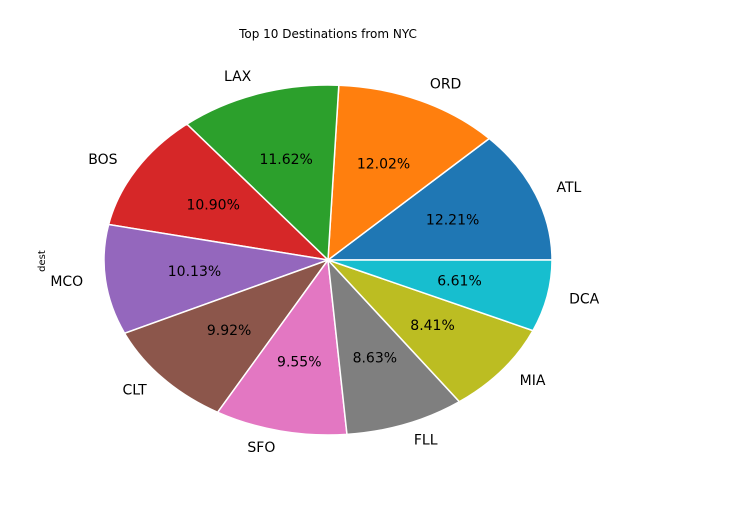 Image resolution: width=746 pixels, height=505 pixels. I want to click on slice-label-fll: FLL, so click(426, 440).